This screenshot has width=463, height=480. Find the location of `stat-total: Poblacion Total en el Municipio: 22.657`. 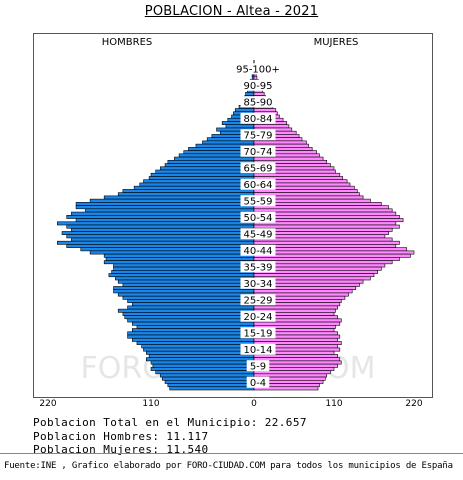

stat-total: Poblacion Total en el Municipio: 22.657 is located at coordinates (170, 422).